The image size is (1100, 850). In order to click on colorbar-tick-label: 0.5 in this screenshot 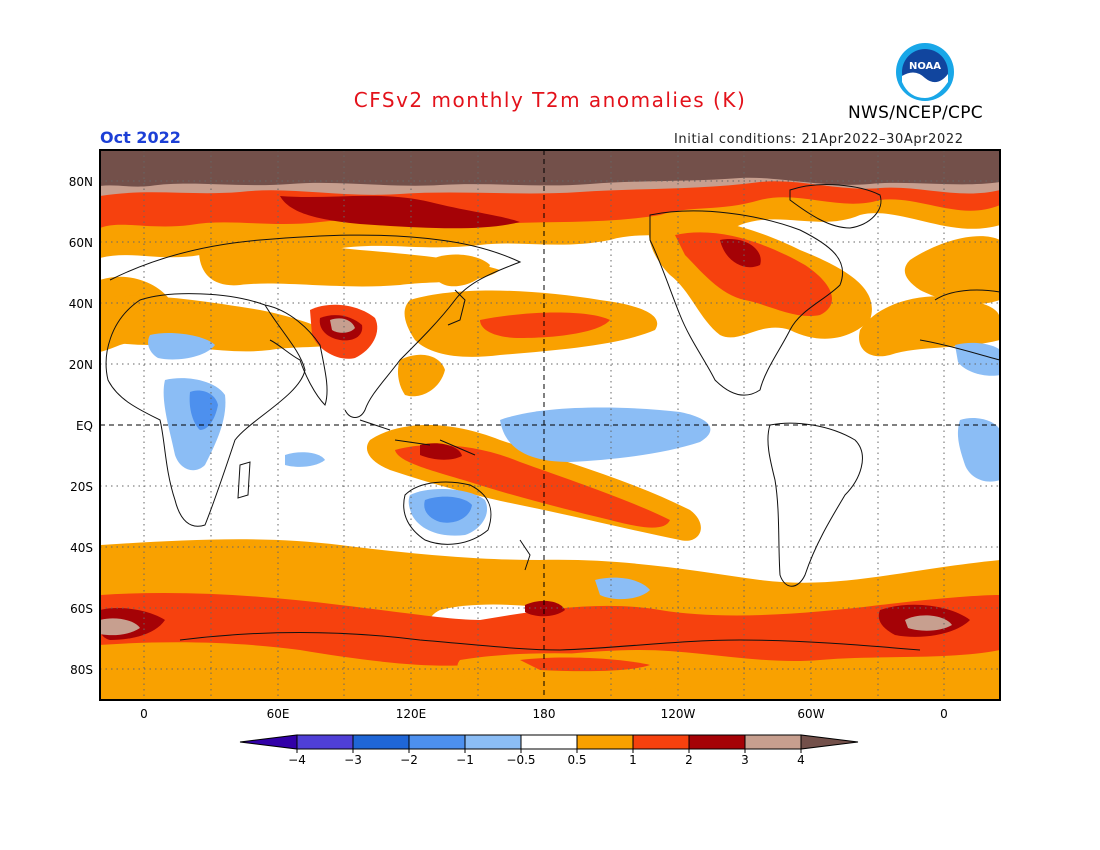, I will do `click(576, 760)`.